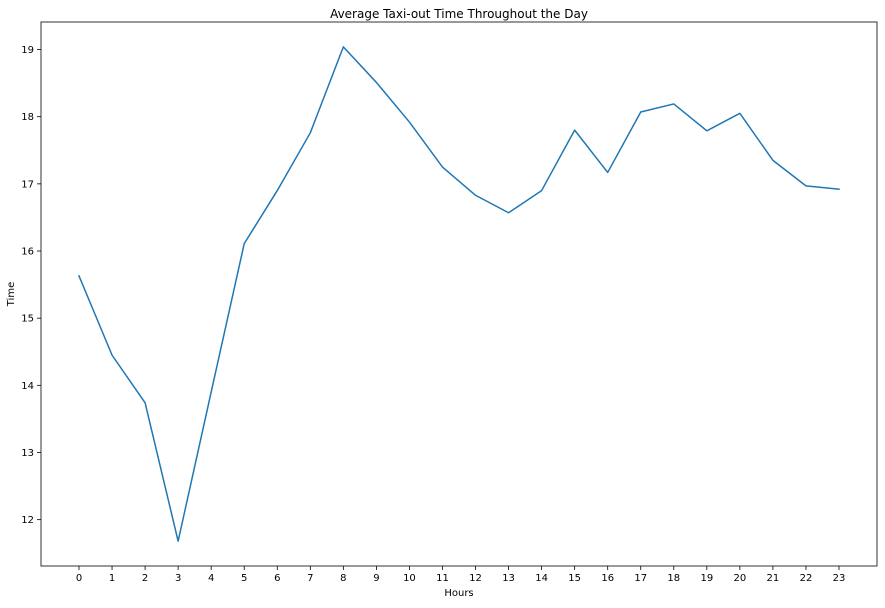 Image resolution: width=885 pixels, height=608 pixels. I want to click on x-tick-label: 11, so click(442, 578).